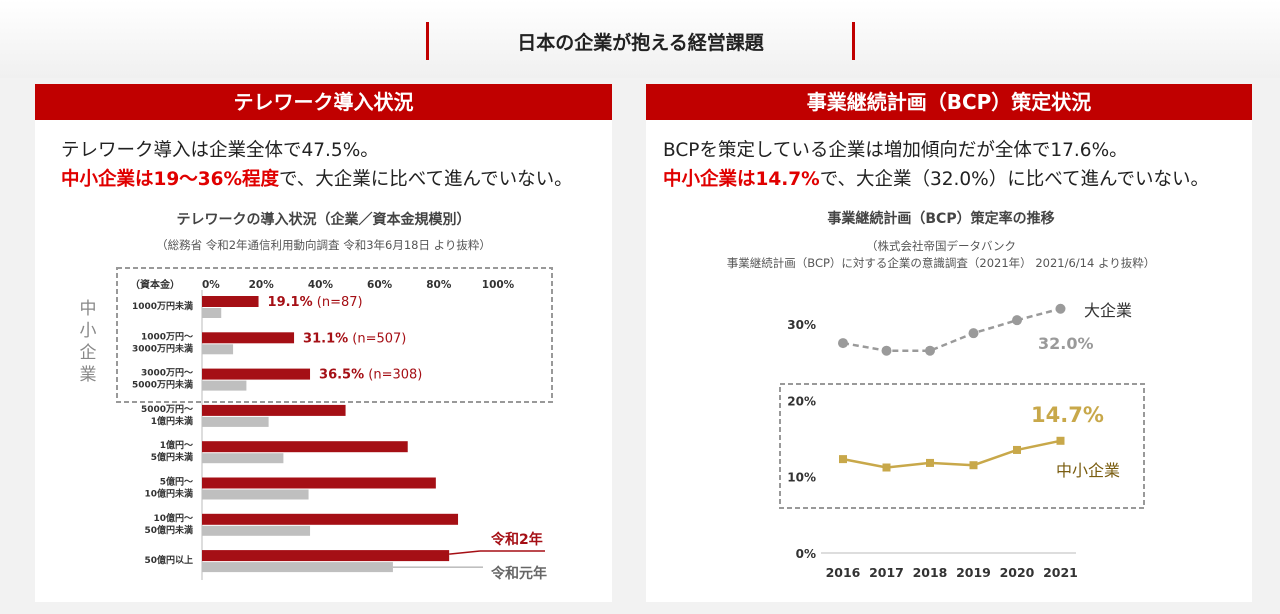  Describe the element at coordinates (886, 572) in the screenshot. I see `x-tick-label: 2017` at that location.